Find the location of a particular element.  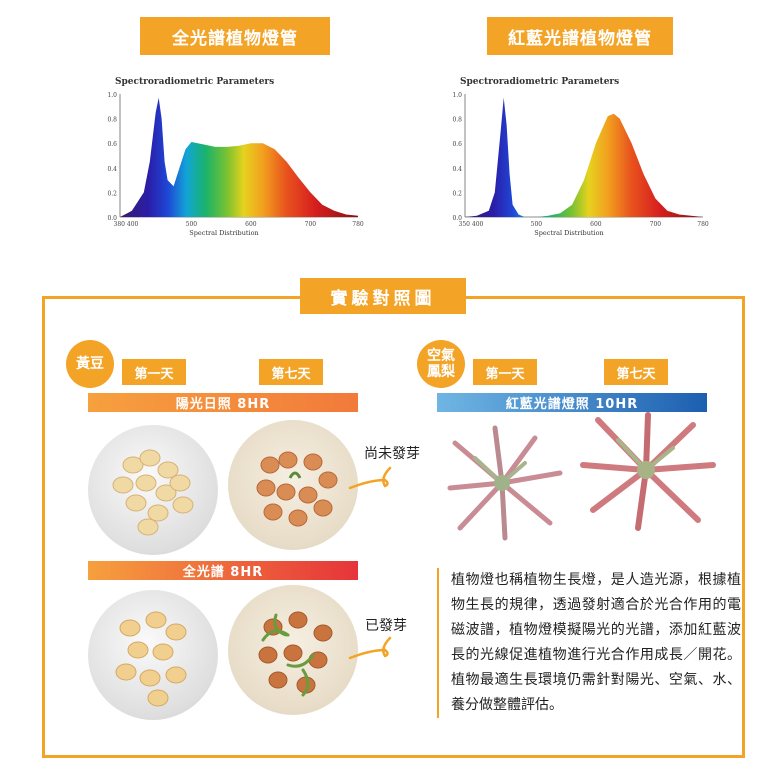

full-spectrum-bar: 全光譜 8HR is located at coordinates (223, 570).